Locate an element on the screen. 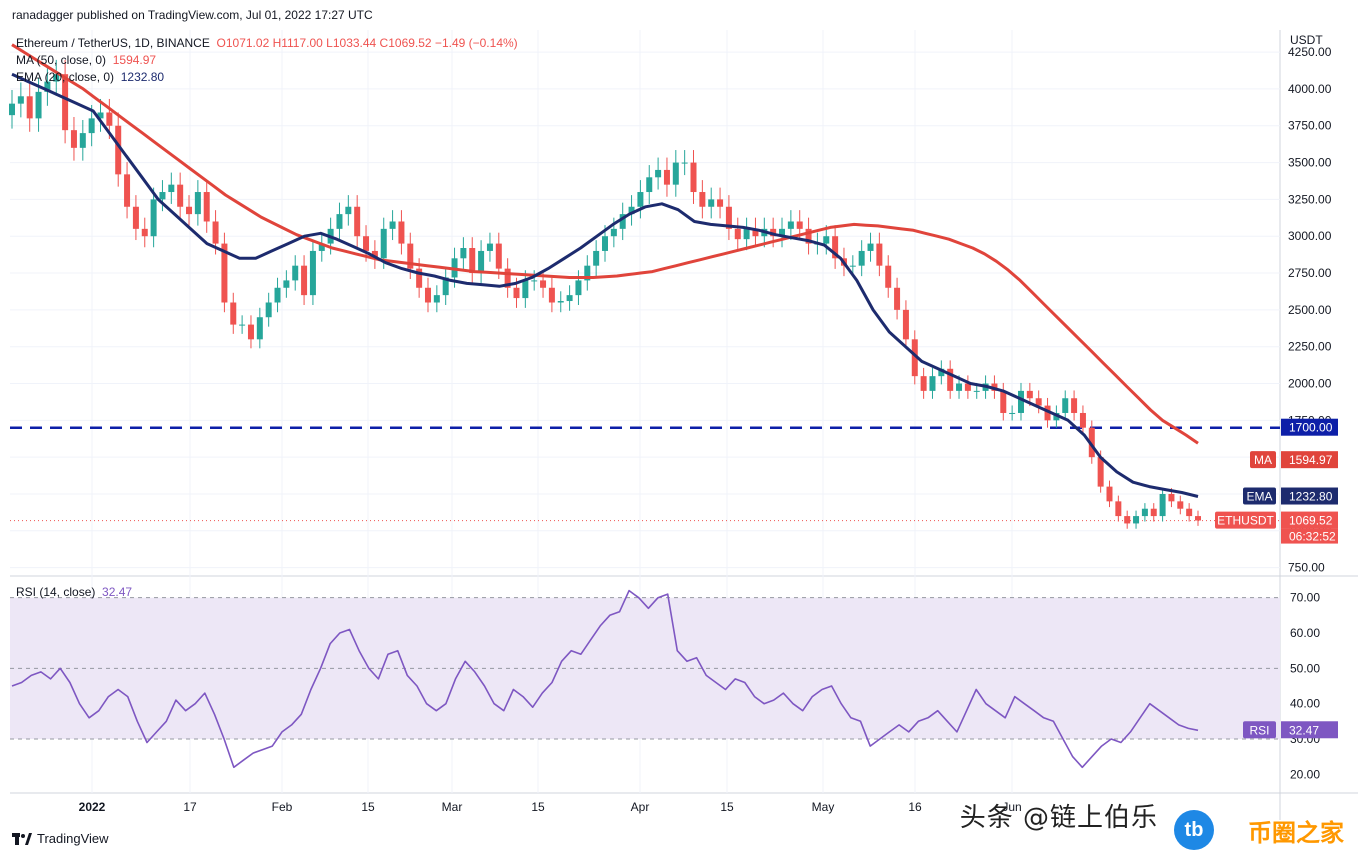 The width and height of the screenshot is (1358, 856). rsi-tag-label-box is located at coordinates (1259, 730).